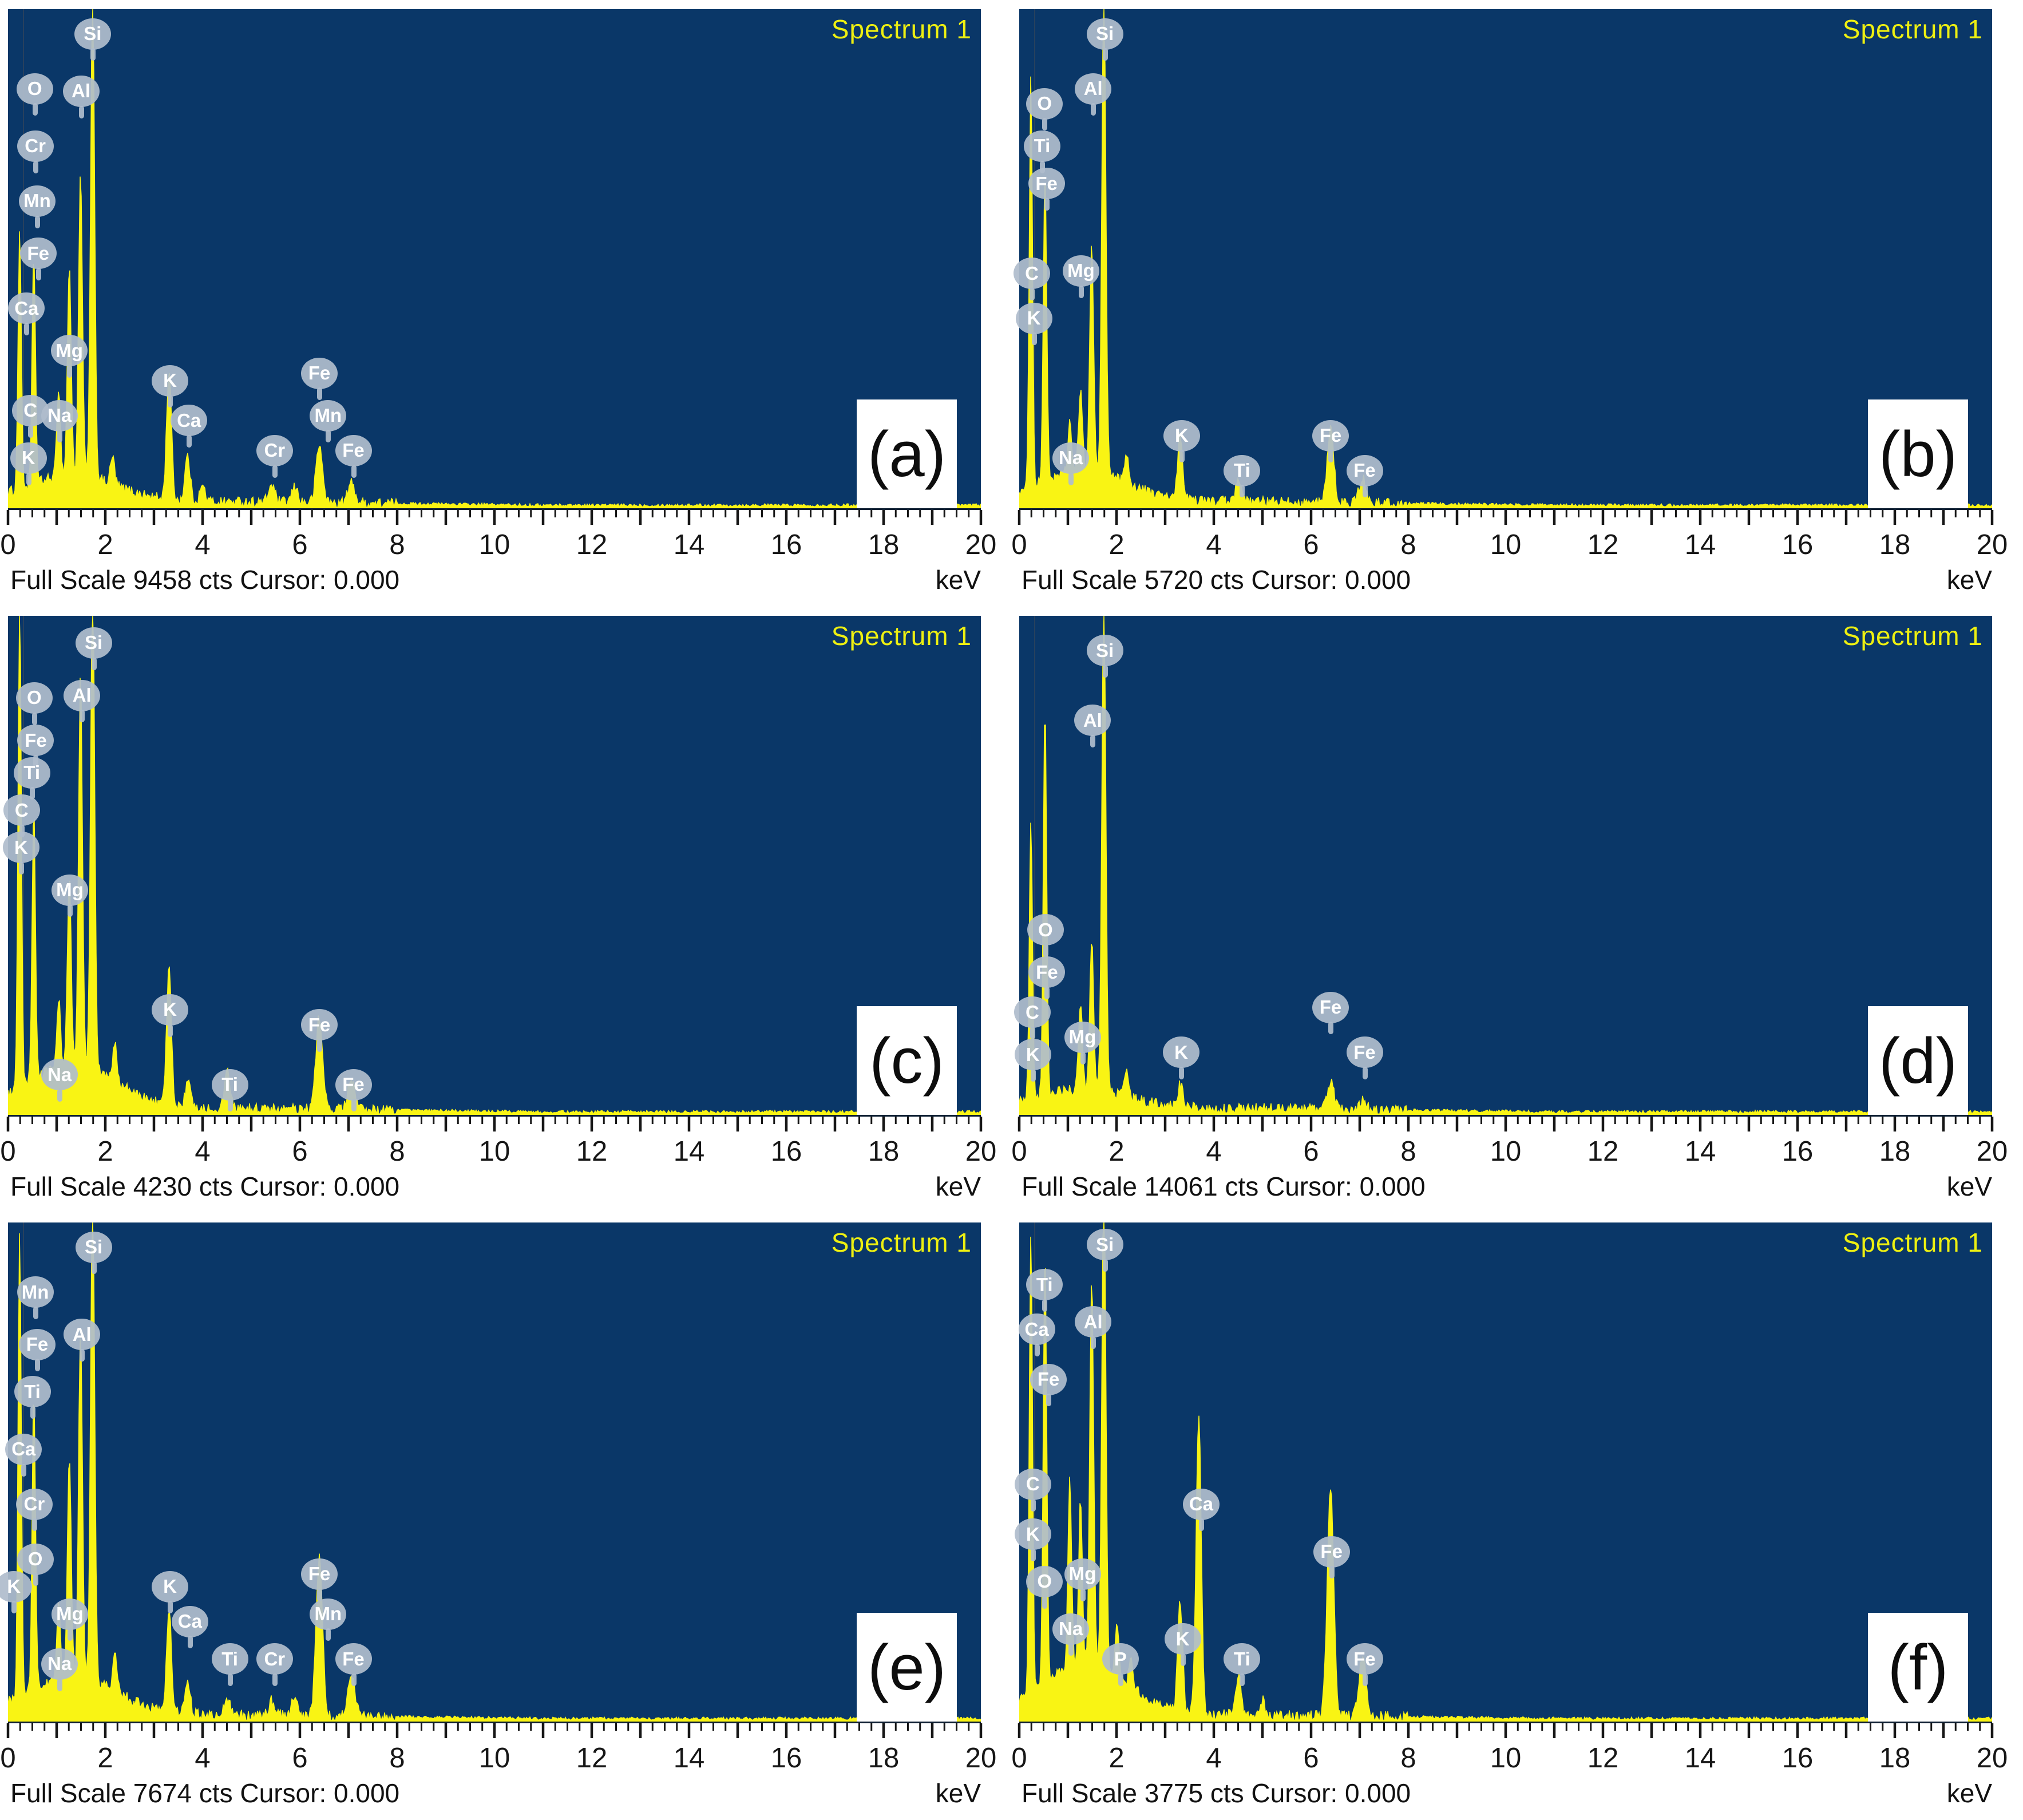 Image resolution: width=2023 pixels, height=1820 pixels. Describe the element at coordinates (1034, 865) in the screenshot. I see `y-axis-line` at that location.